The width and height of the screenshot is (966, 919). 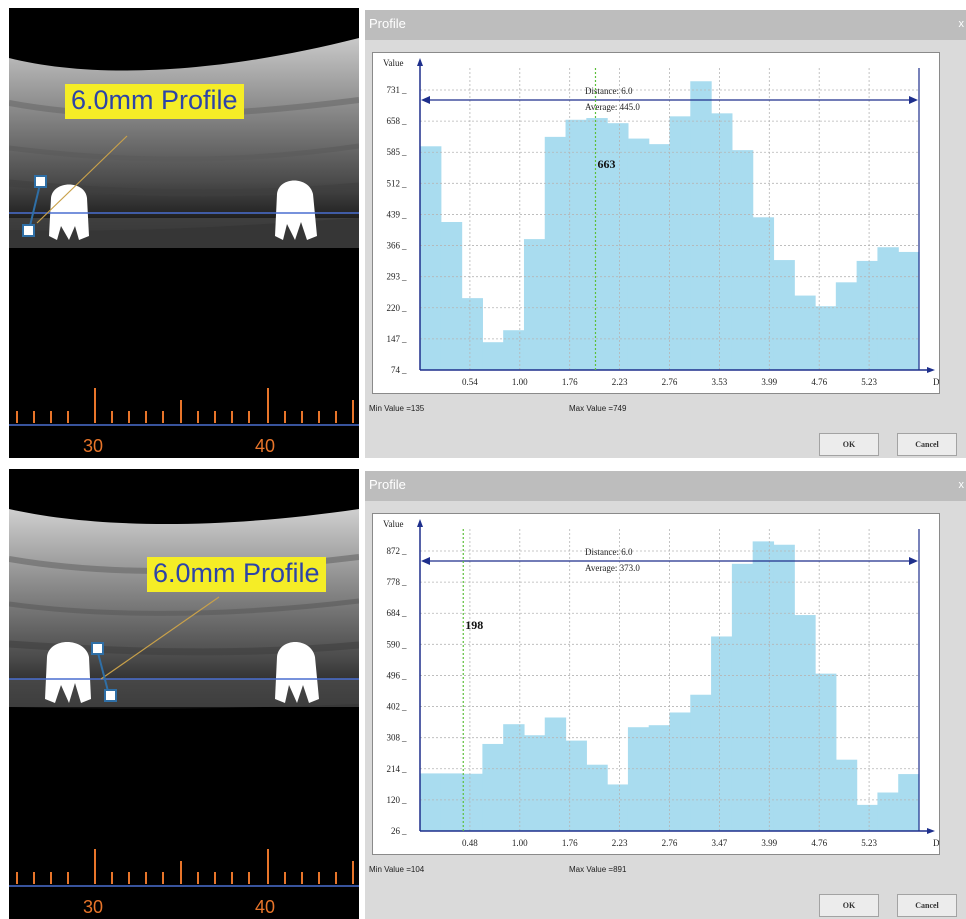 What do you see at coordinates (394, 675) in the screenshot?
I see `y-tick-label: 496` at bounding box center [394, 675].